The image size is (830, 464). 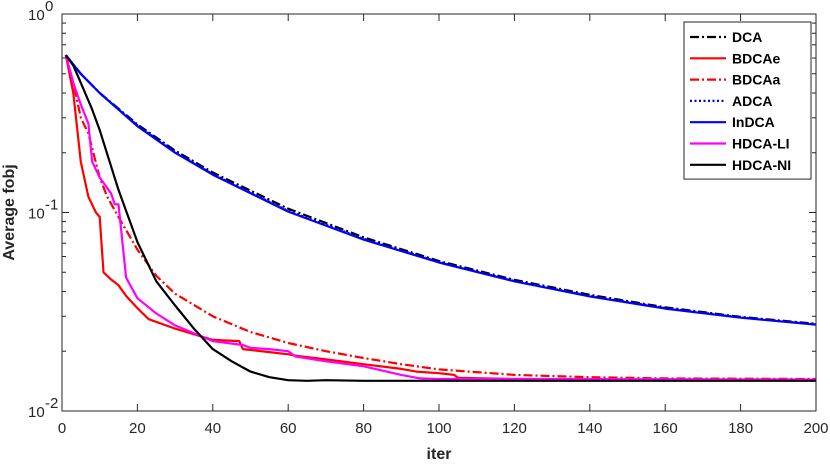 I want to click on legend-label: InDCA, so click(x=753, y=122).